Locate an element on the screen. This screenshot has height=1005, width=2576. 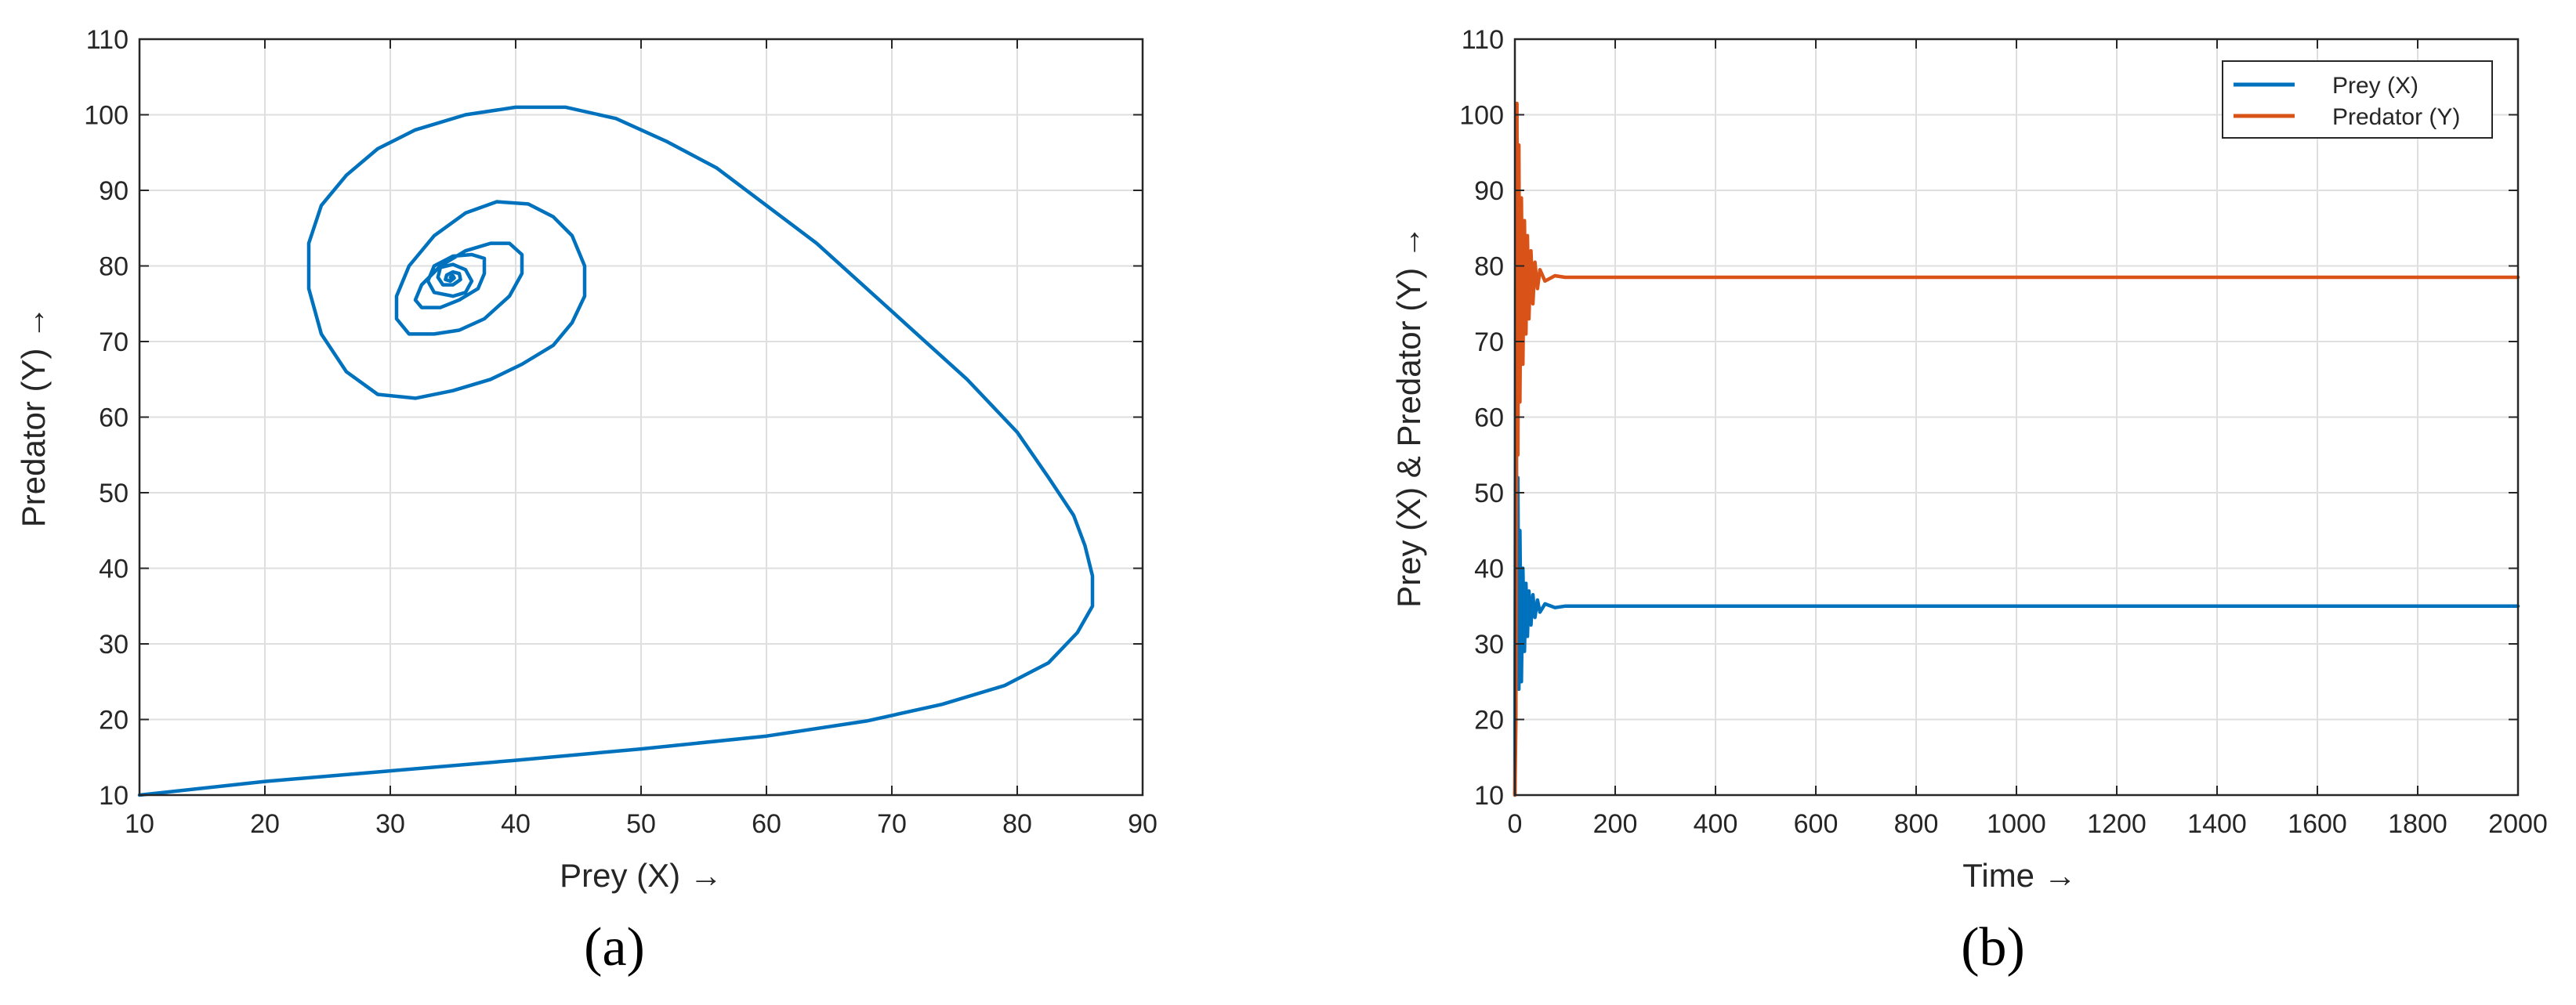
x-tick-label: 50 is located at coordinates (641, 824).